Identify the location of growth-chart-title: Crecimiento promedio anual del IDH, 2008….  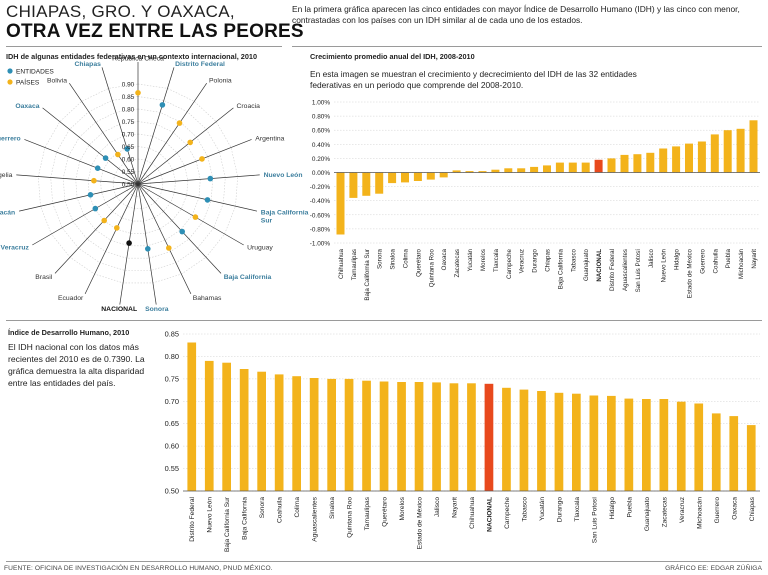
(392, 56).